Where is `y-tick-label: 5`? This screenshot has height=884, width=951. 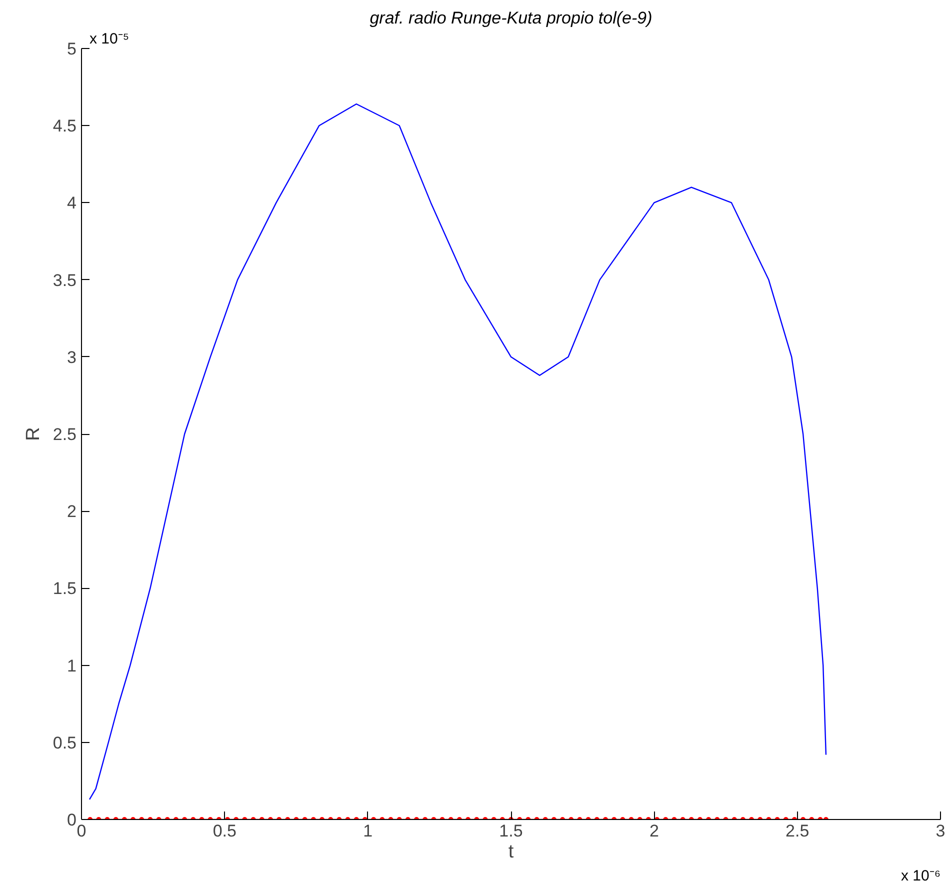
y-tick-label: 5 is located at coordinates (72, 49).